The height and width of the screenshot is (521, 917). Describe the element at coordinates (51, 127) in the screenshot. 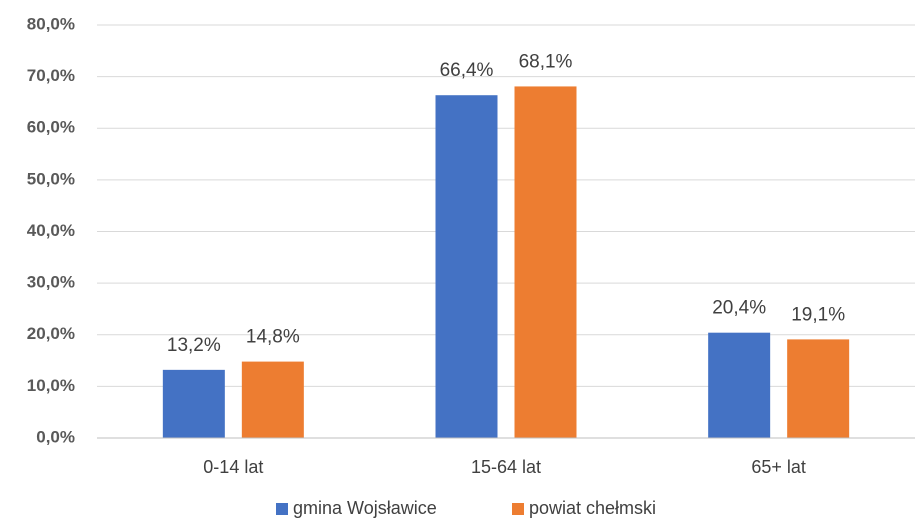

I see `y-tick-label: 60,0%` at that location.